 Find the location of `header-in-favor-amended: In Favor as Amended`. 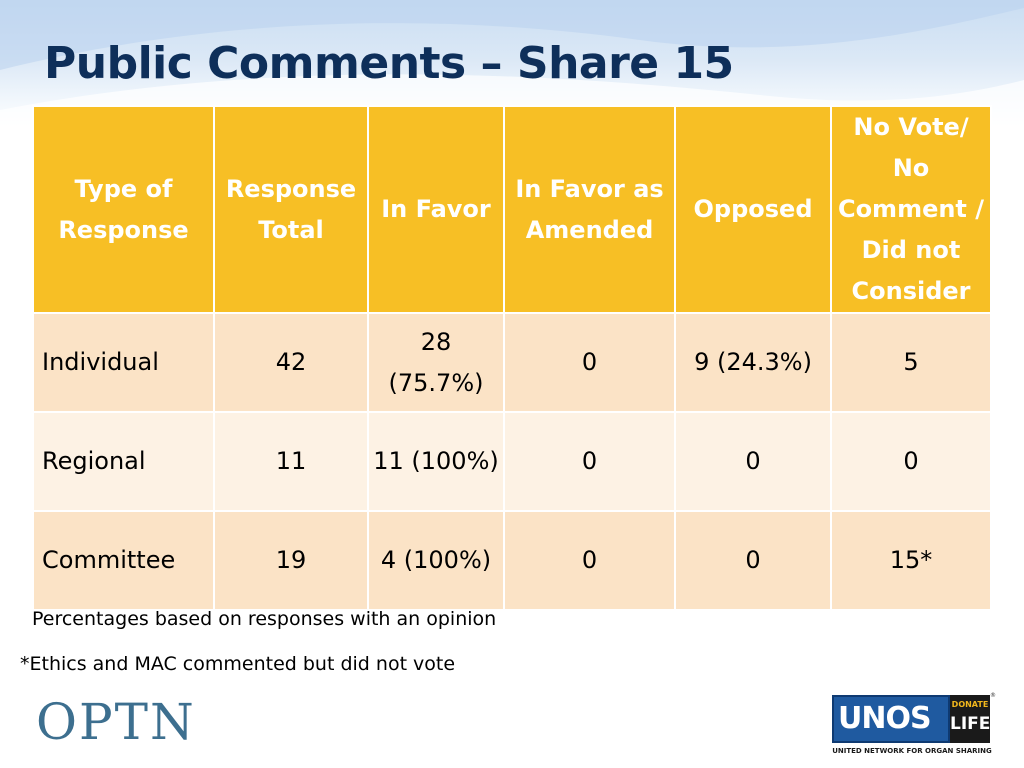

header-in-favor-amended: In Favor as Amended is located at coordinates (589, 209).